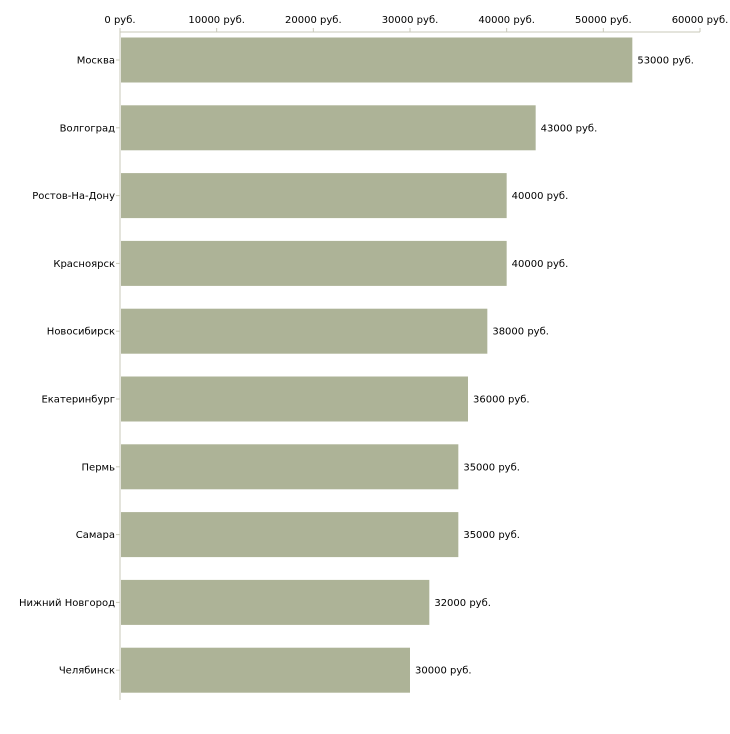  What do you see at coordinates (216, 20) in the screenshot?
I see `x-tick-label: 10000 руб.` at bounding box center [216, 20].